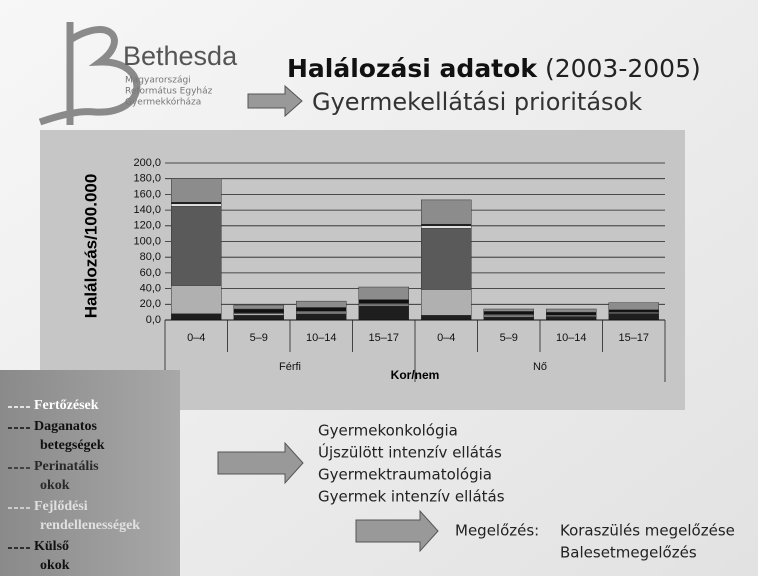 The height and width of the screenshot is (576, 758). What do you see at coordinates (647, 531) in the screenshot?
I see `prevention-item: Koraszülés megelőzése` at bounding box center [647, 531].